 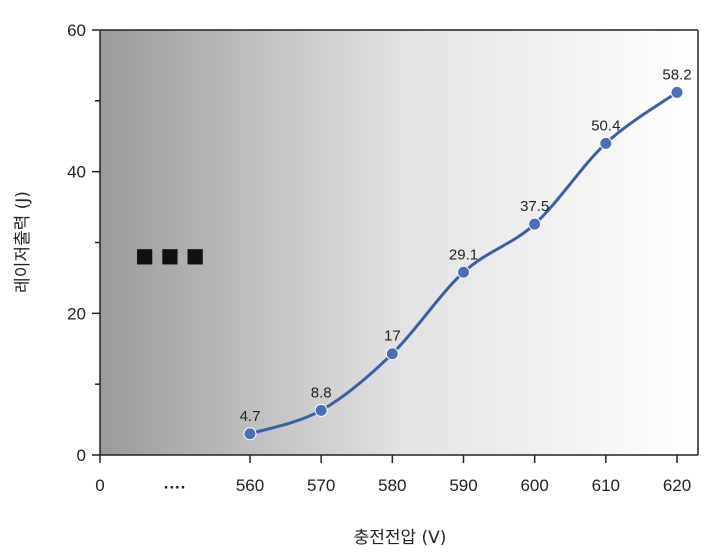 What do you see at coordinates (463, 485) in the screenshot?
I see `x-tick-label: 590` at bounding box center [463, 485].